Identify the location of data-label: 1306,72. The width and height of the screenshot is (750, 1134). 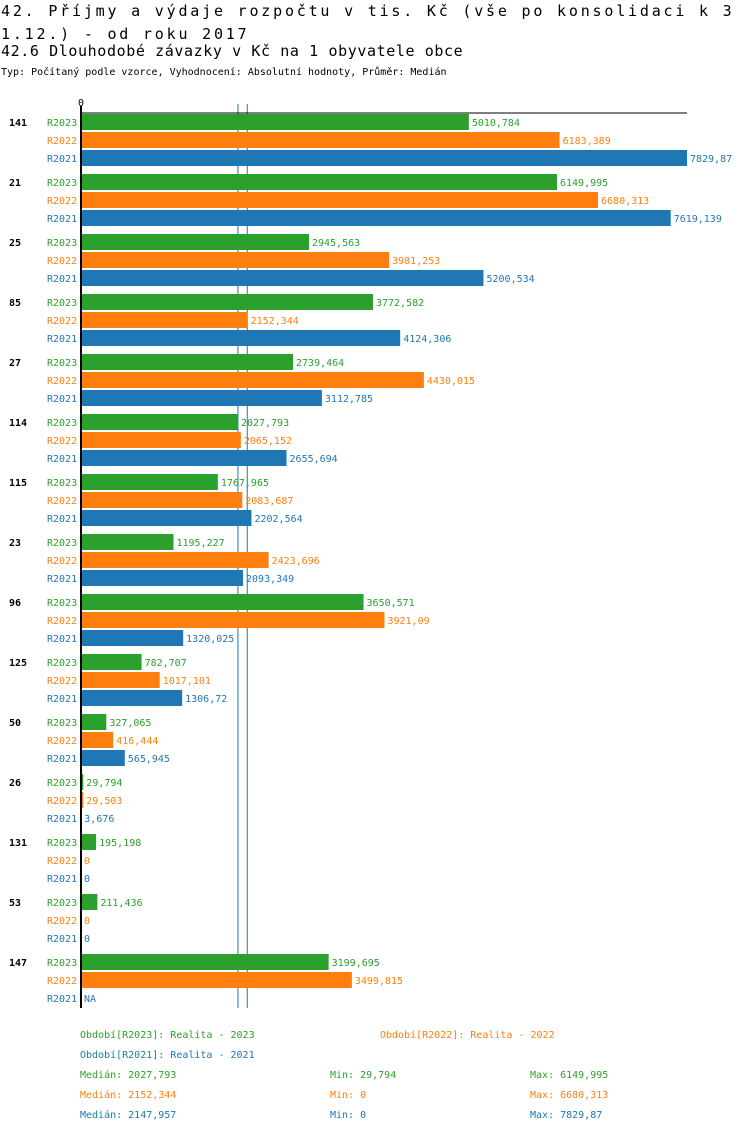
(206, 699).